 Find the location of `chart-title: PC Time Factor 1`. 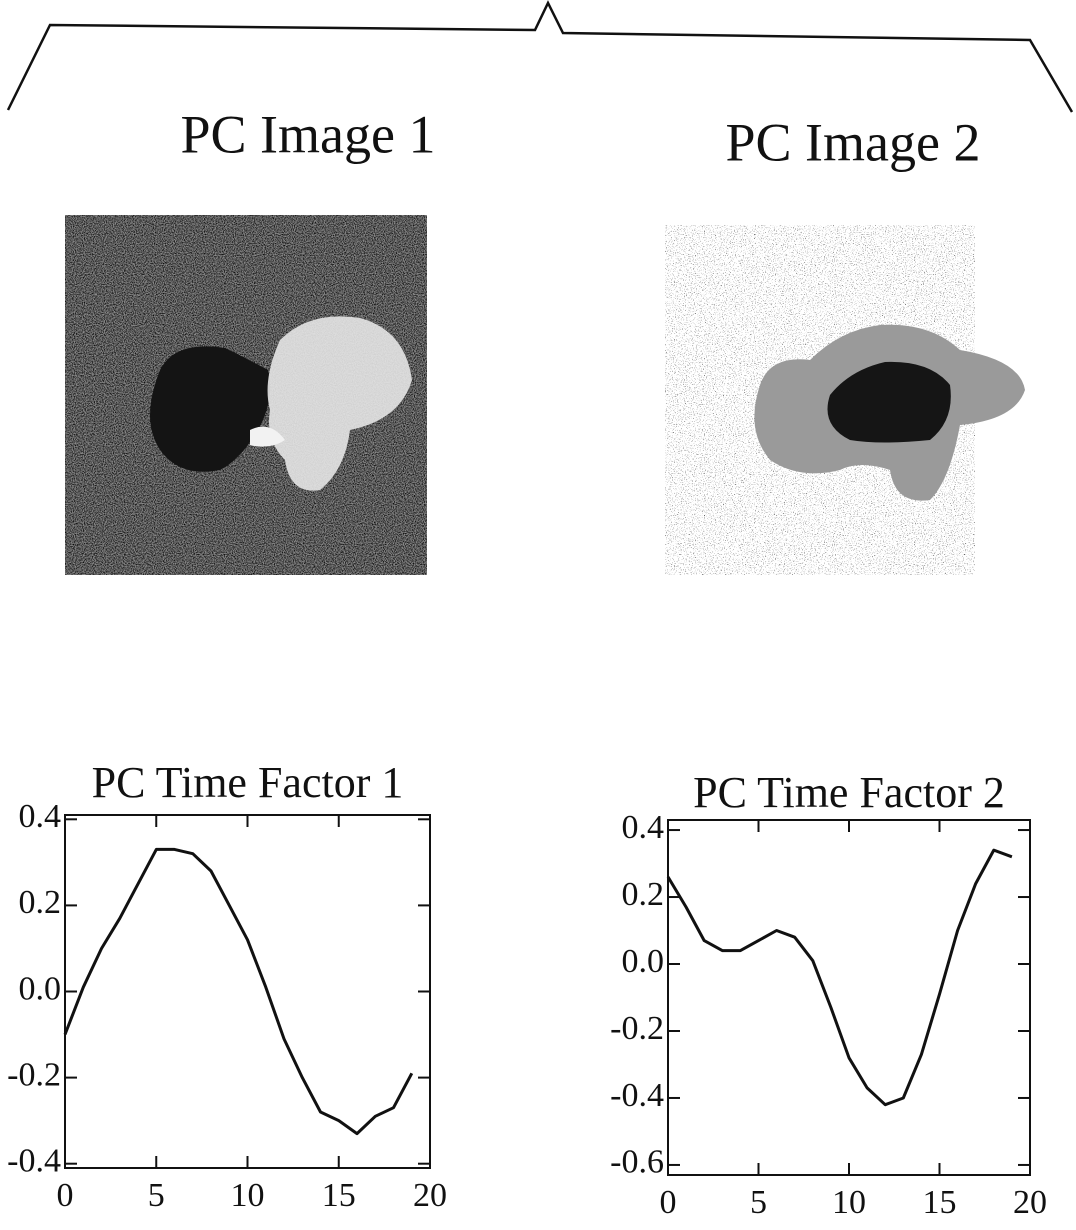

chart-title: PC Time Factor 1 is located at coordinates (248, 782).